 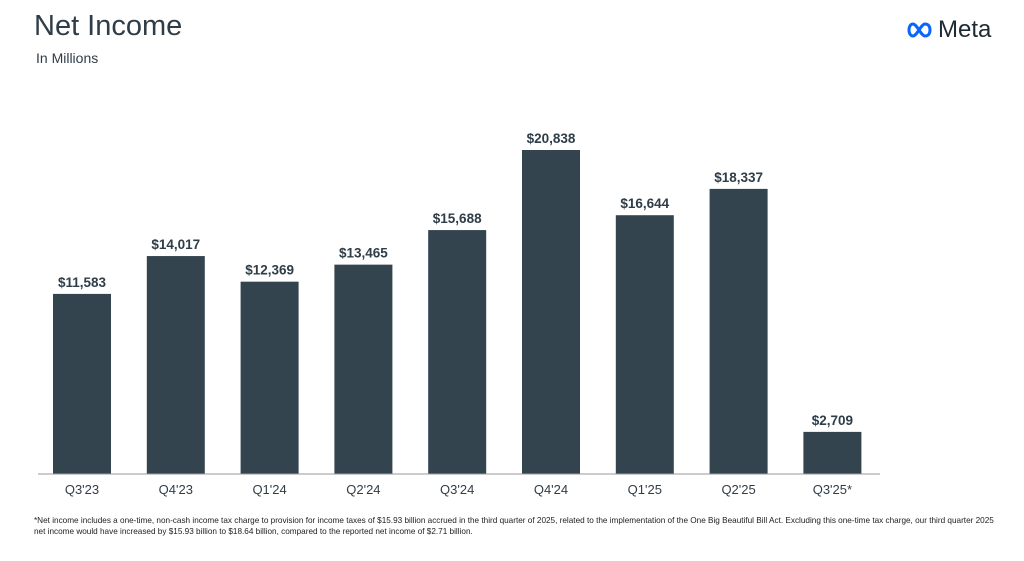 I want to click on meta-logo: Meta, so click(x=948, y=30).